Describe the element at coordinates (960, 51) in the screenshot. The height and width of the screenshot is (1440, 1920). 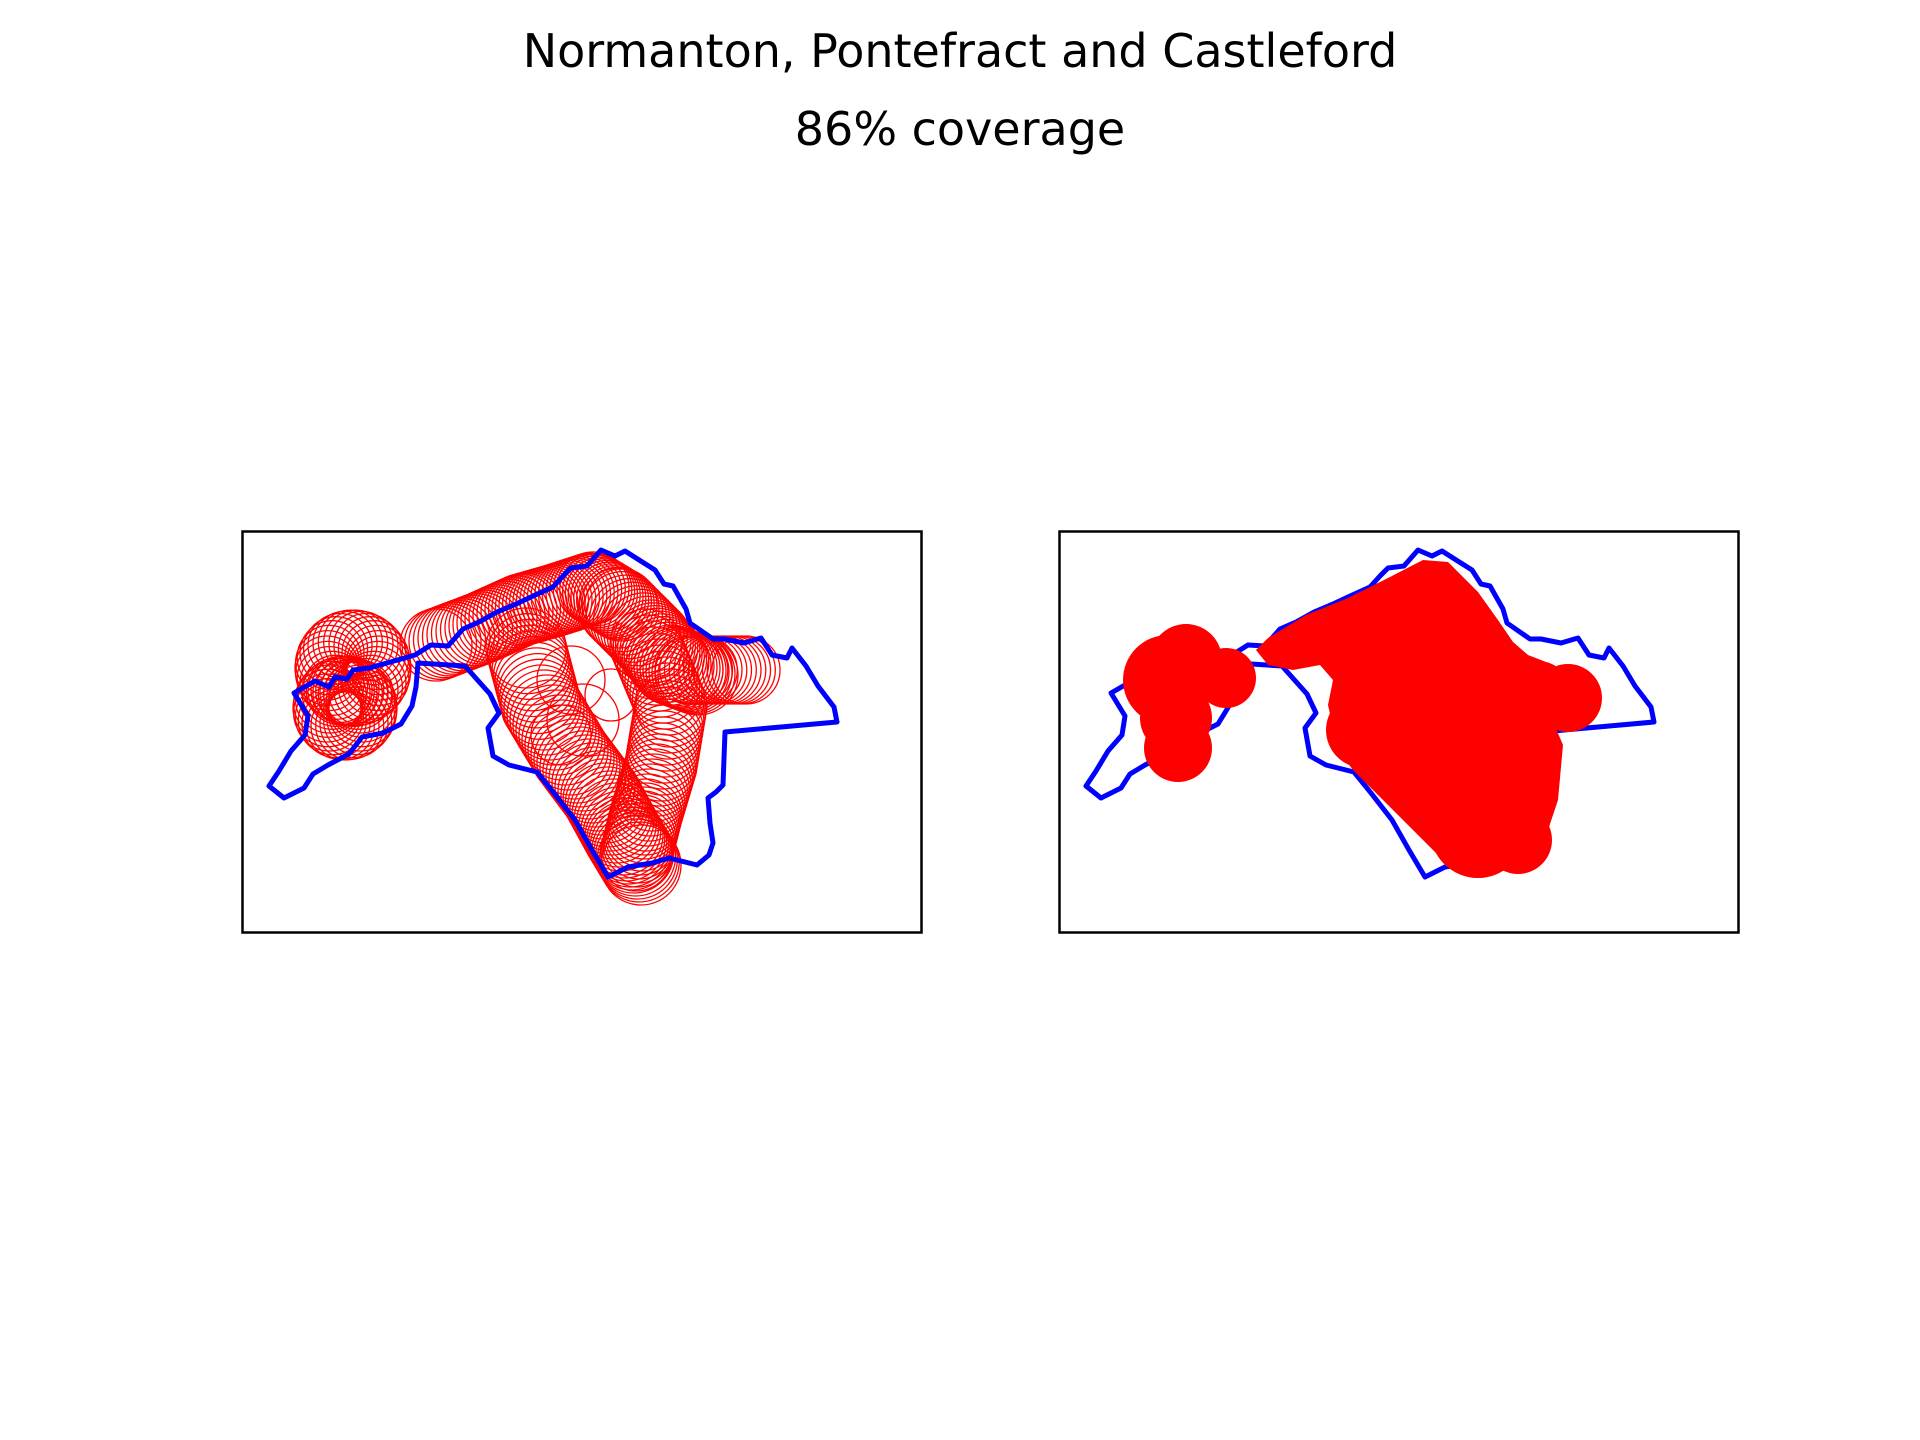
I see `figure-title: Normanton, Pontefract and Castleford` at that location.